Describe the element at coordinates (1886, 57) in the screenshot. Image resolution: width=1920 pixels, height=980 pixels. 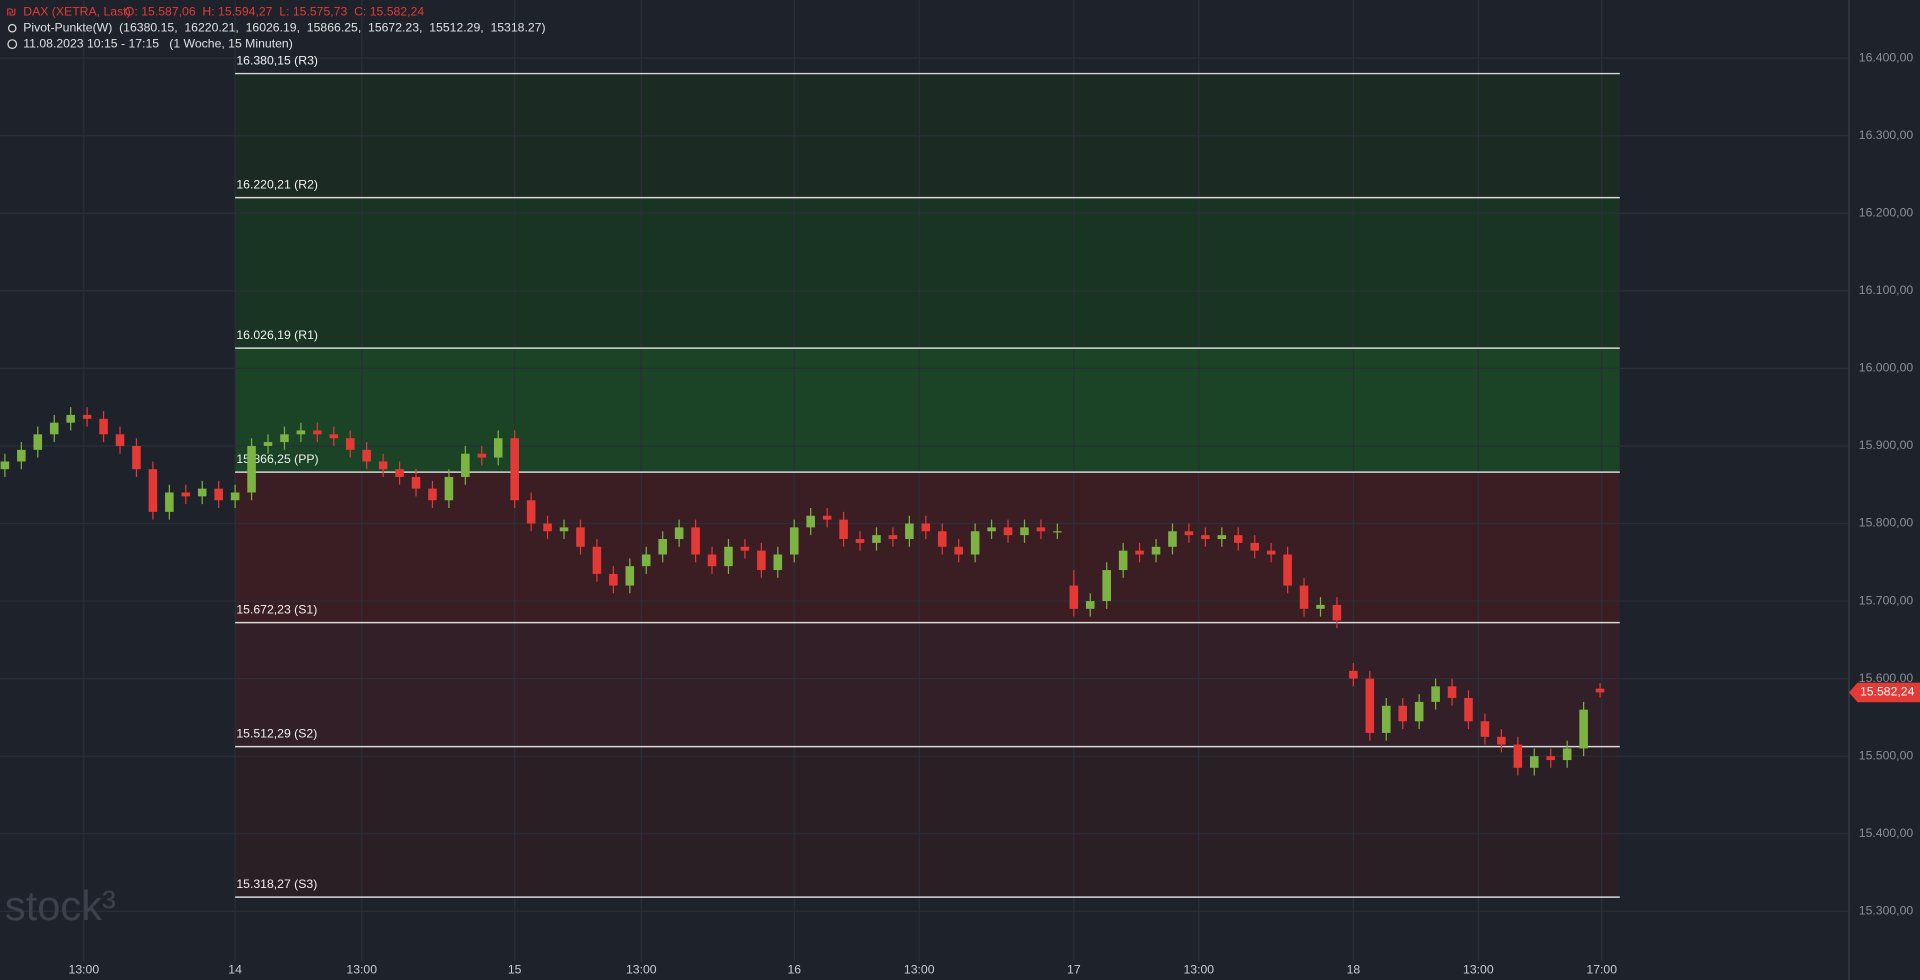
I see `y-tick-label: 16.400,00` at that location.